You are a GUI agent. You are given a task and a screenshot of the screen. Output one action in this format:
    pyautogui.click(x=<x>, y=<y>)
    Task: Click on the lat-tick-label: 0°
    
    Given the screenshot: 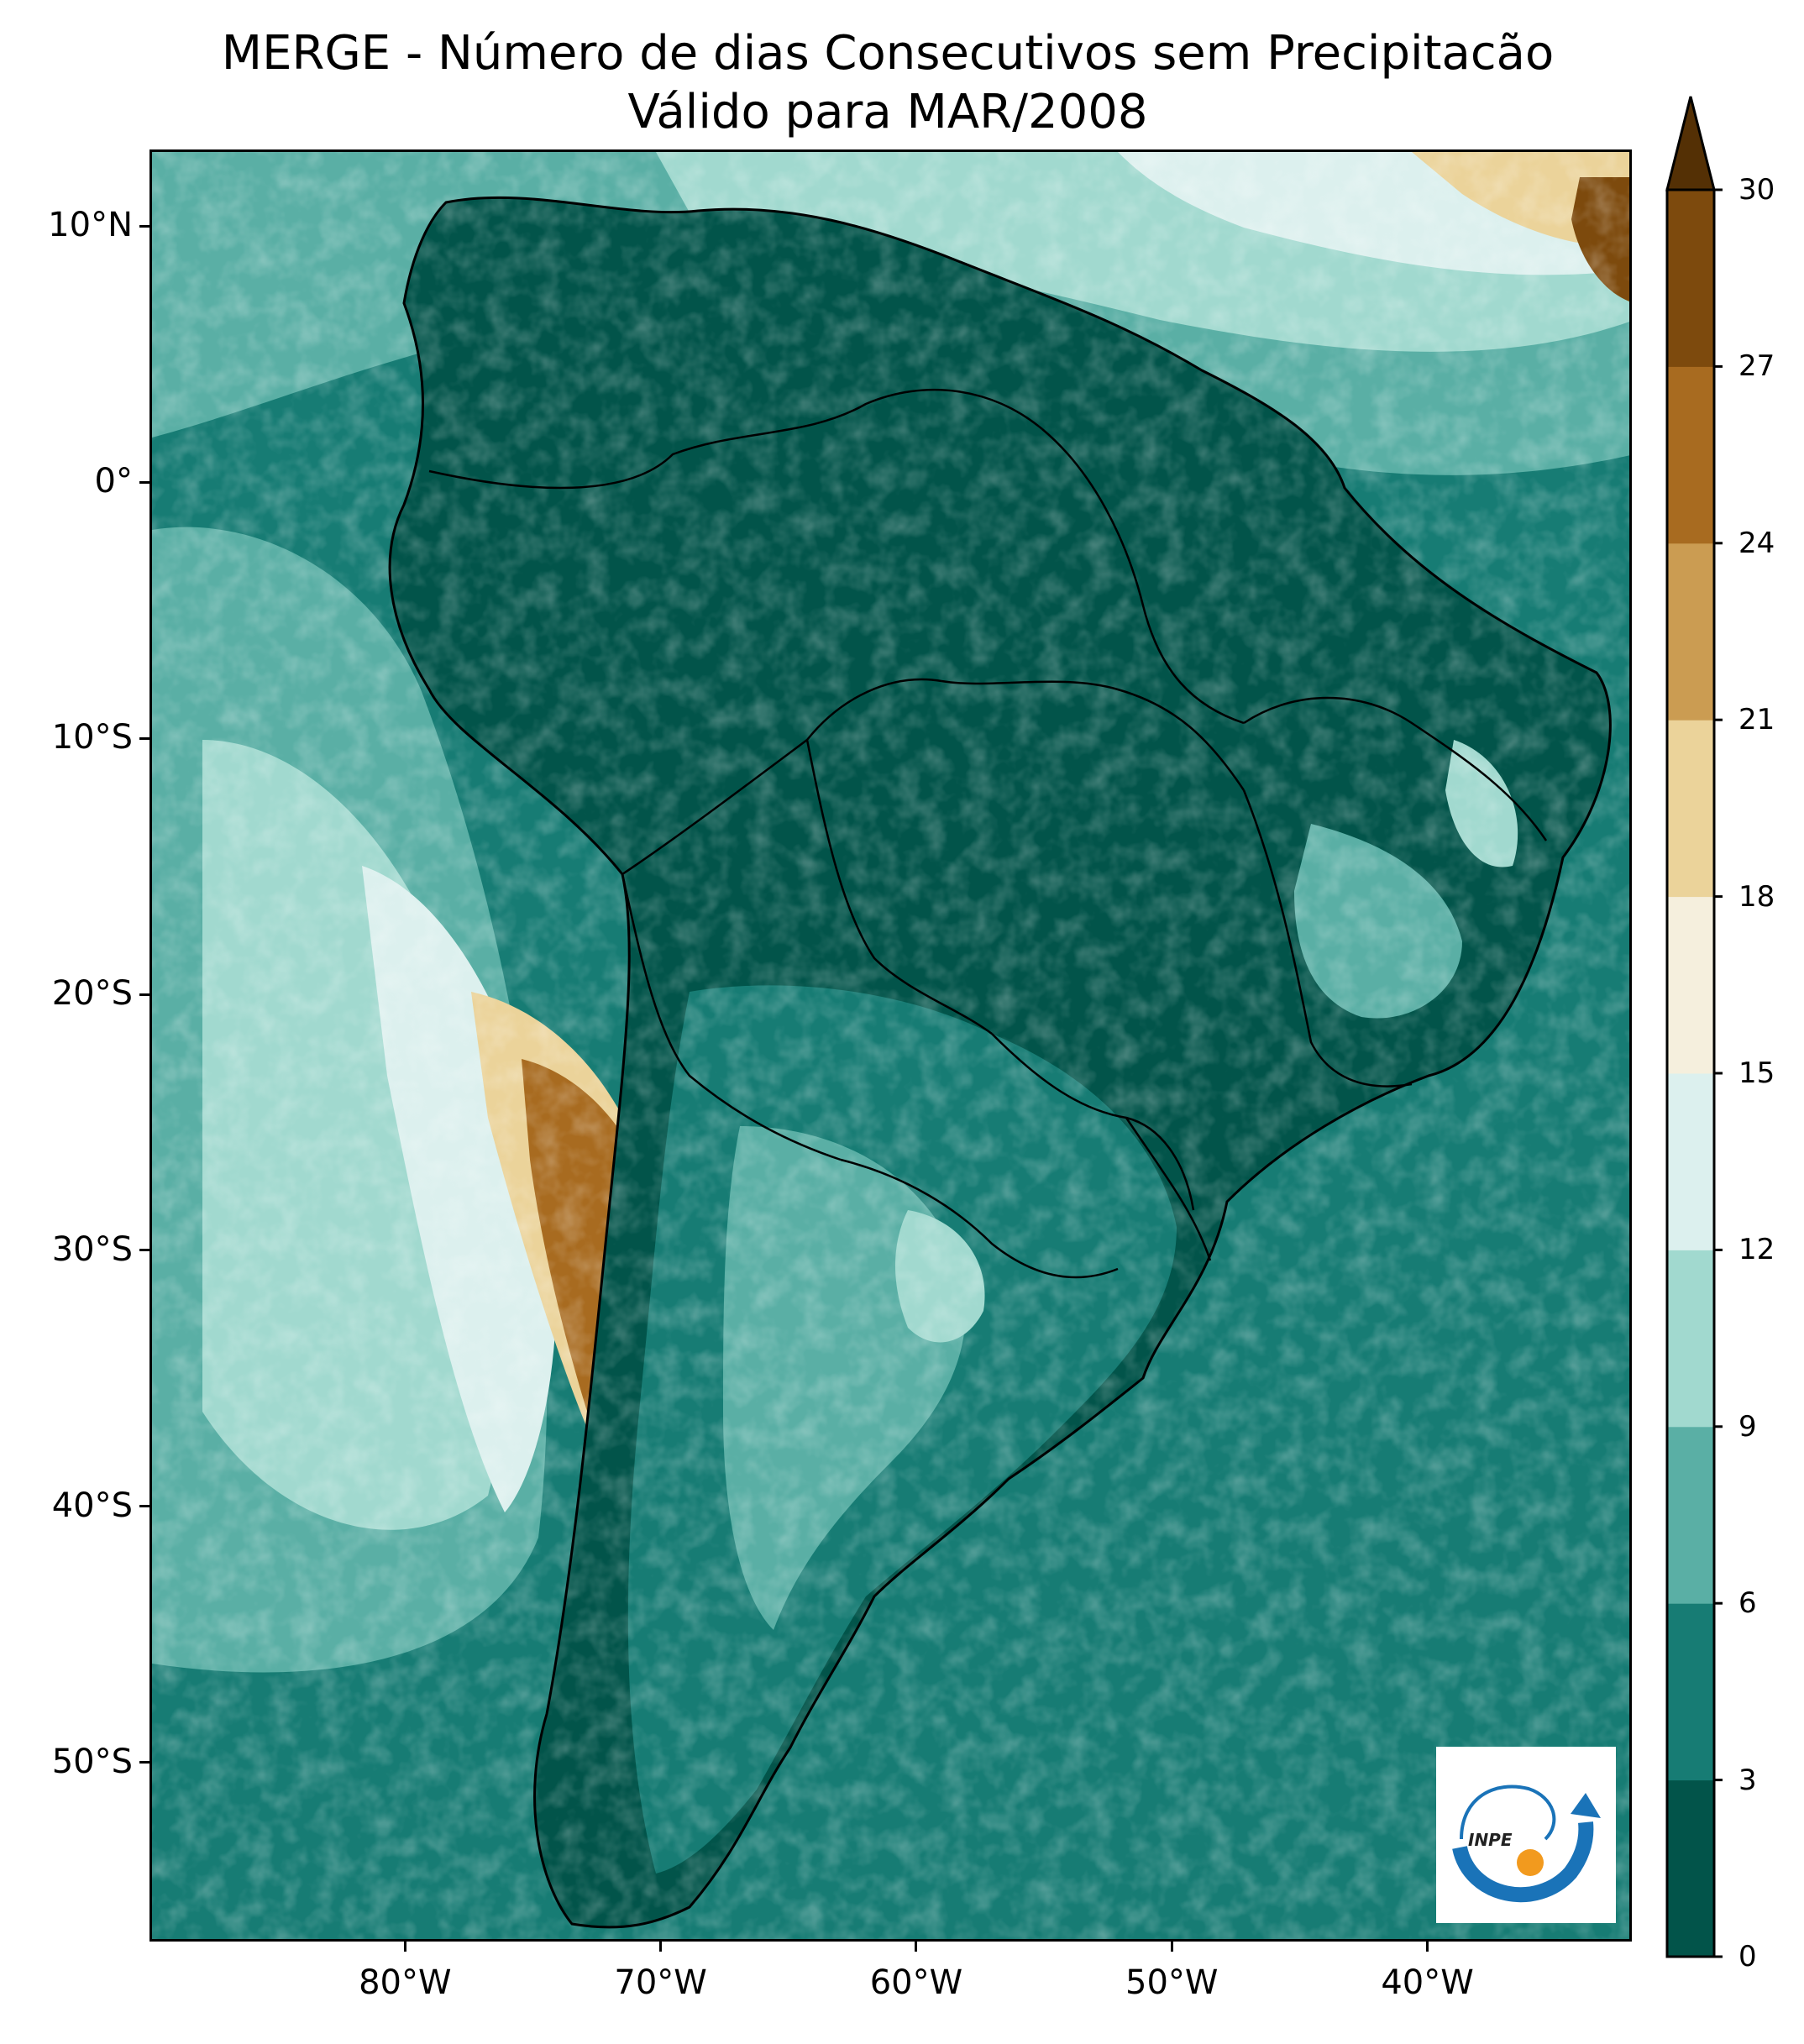 What is the action you would take?
    pyautogui.click(x=113, y=481)
    